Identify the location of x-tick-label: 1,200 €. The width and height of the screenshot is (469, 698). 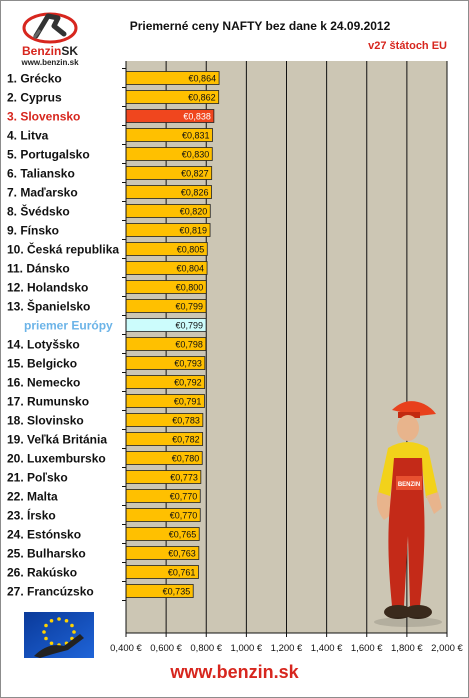
(287, 648).